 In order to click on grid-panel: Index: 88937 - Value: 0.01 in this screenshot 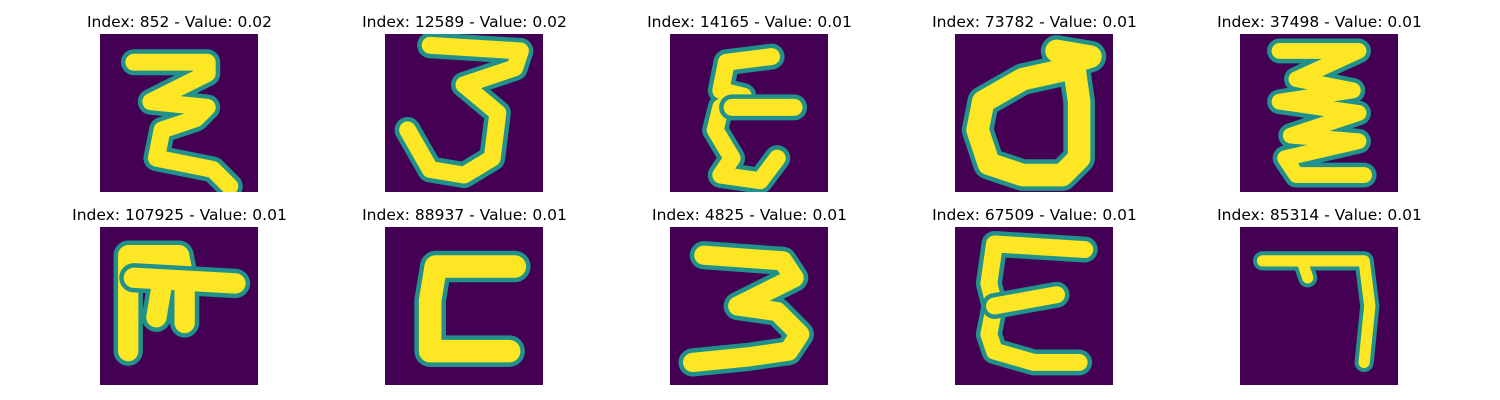, I will do `click(464, 300)`.